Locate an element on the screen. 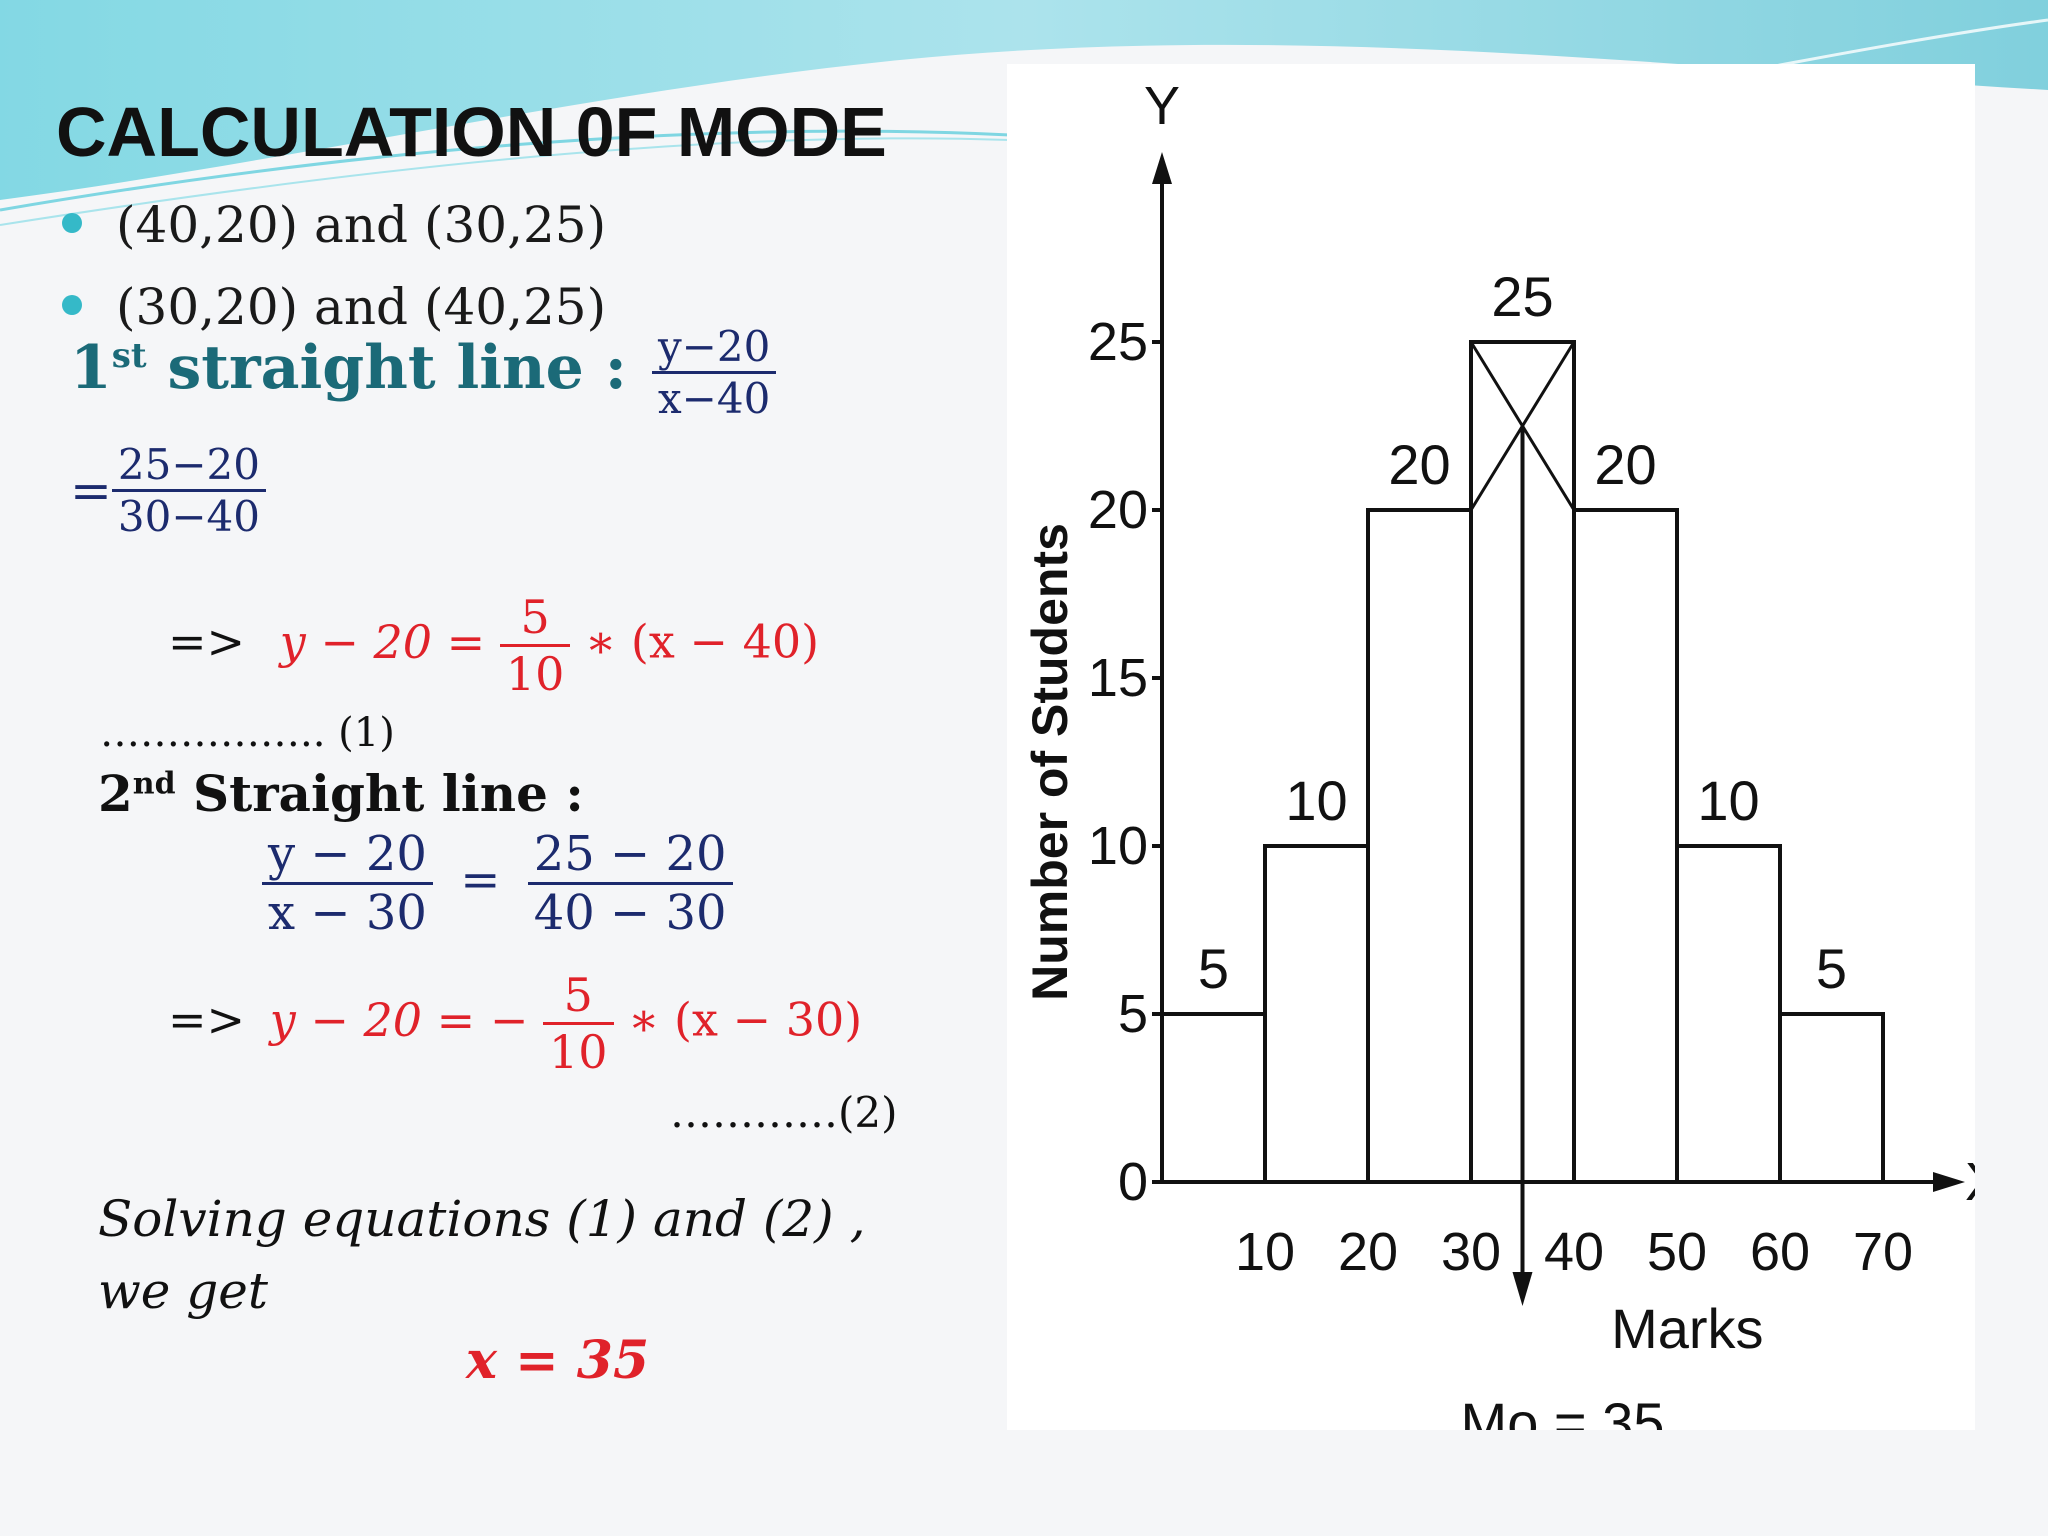 The width and height of the screenshot is (2048, 1536). second-line-heading: 2nd Straight line : is located at coordinates (341, 793).